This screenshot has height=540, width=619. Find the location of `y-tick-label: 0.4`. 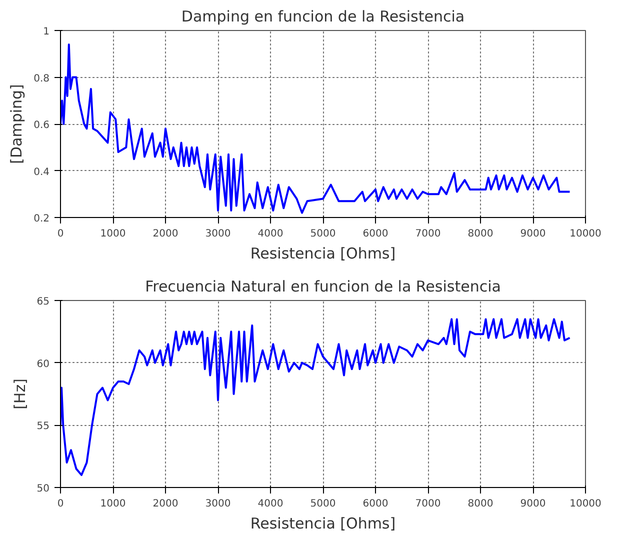

y-tick-label: 0.4 is located at coordinates (42, 172).